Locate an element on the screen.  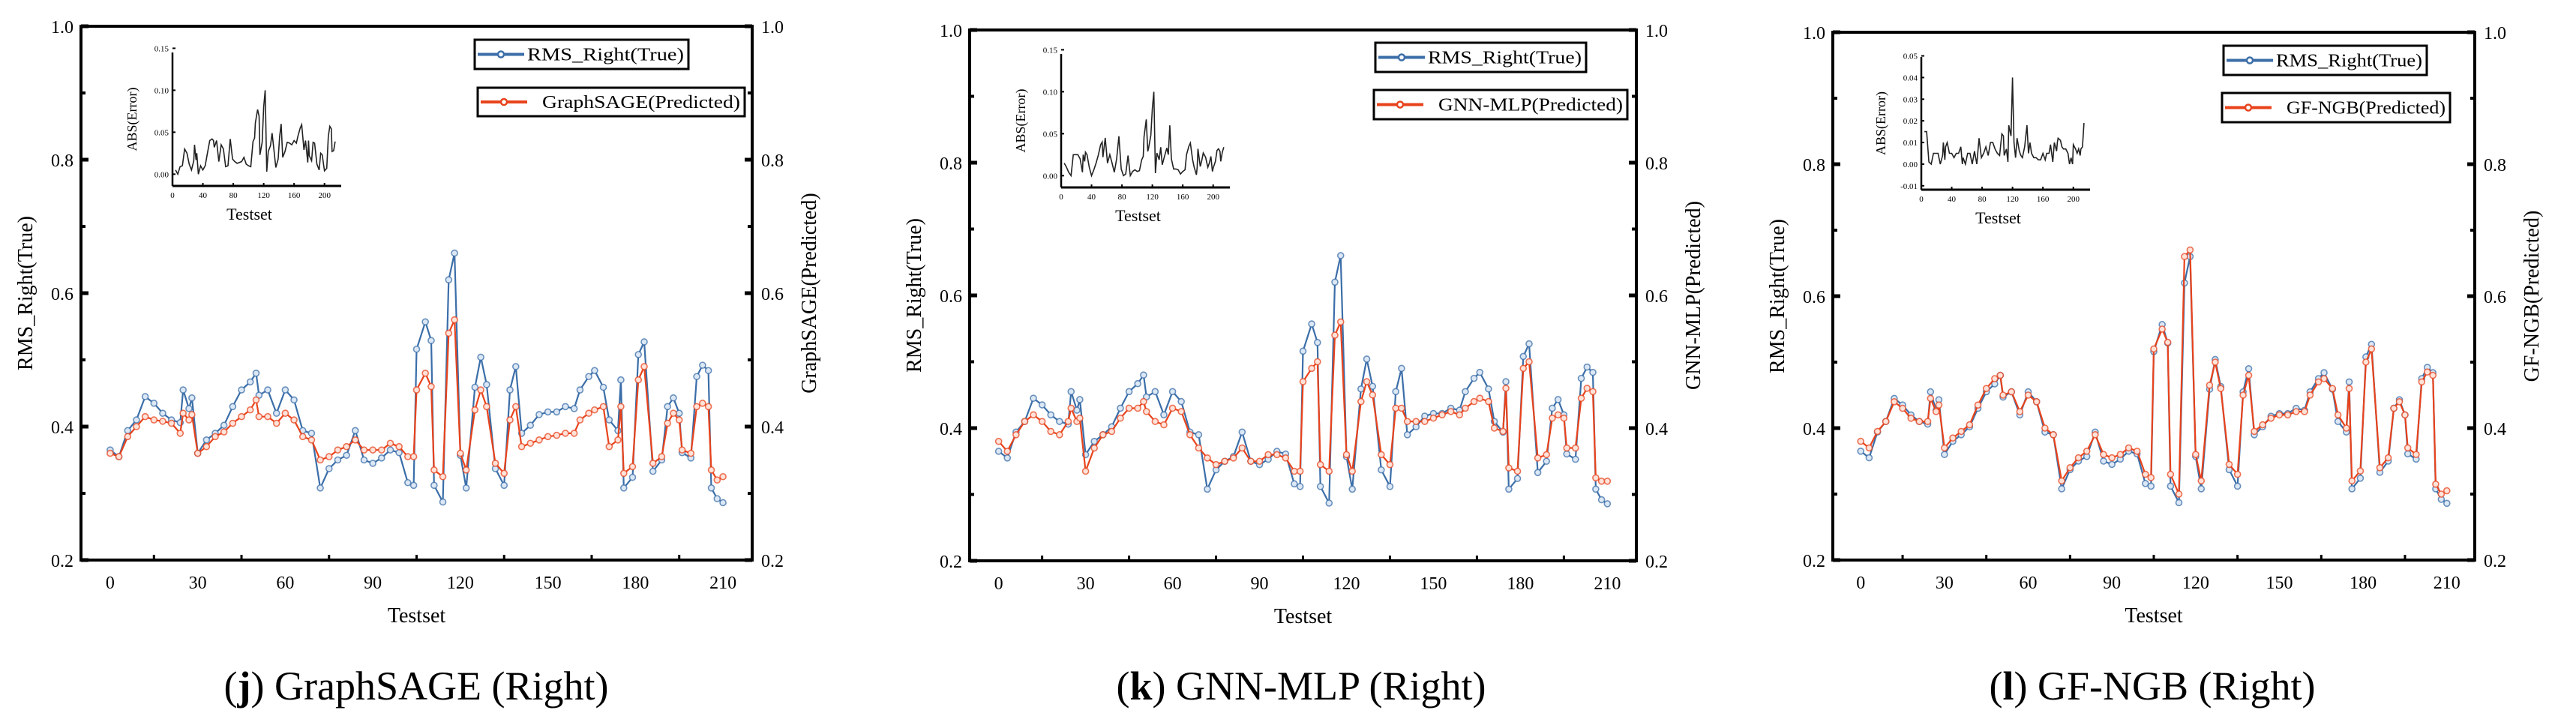
predicted-series is located at coordinates (1303, 401).